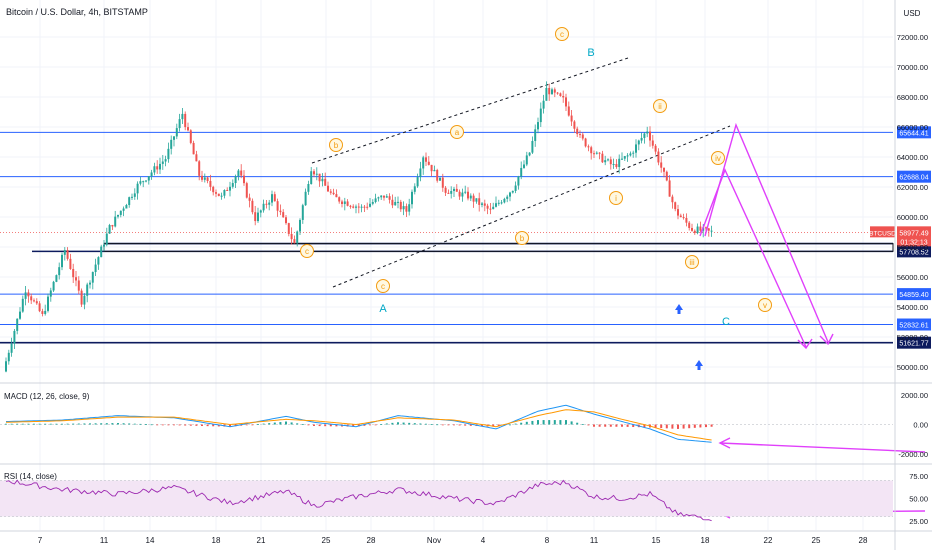  What do you see at coordinates (359, 423) in the screenshot?
I see `macd-line` at bounding box center [359, 423].